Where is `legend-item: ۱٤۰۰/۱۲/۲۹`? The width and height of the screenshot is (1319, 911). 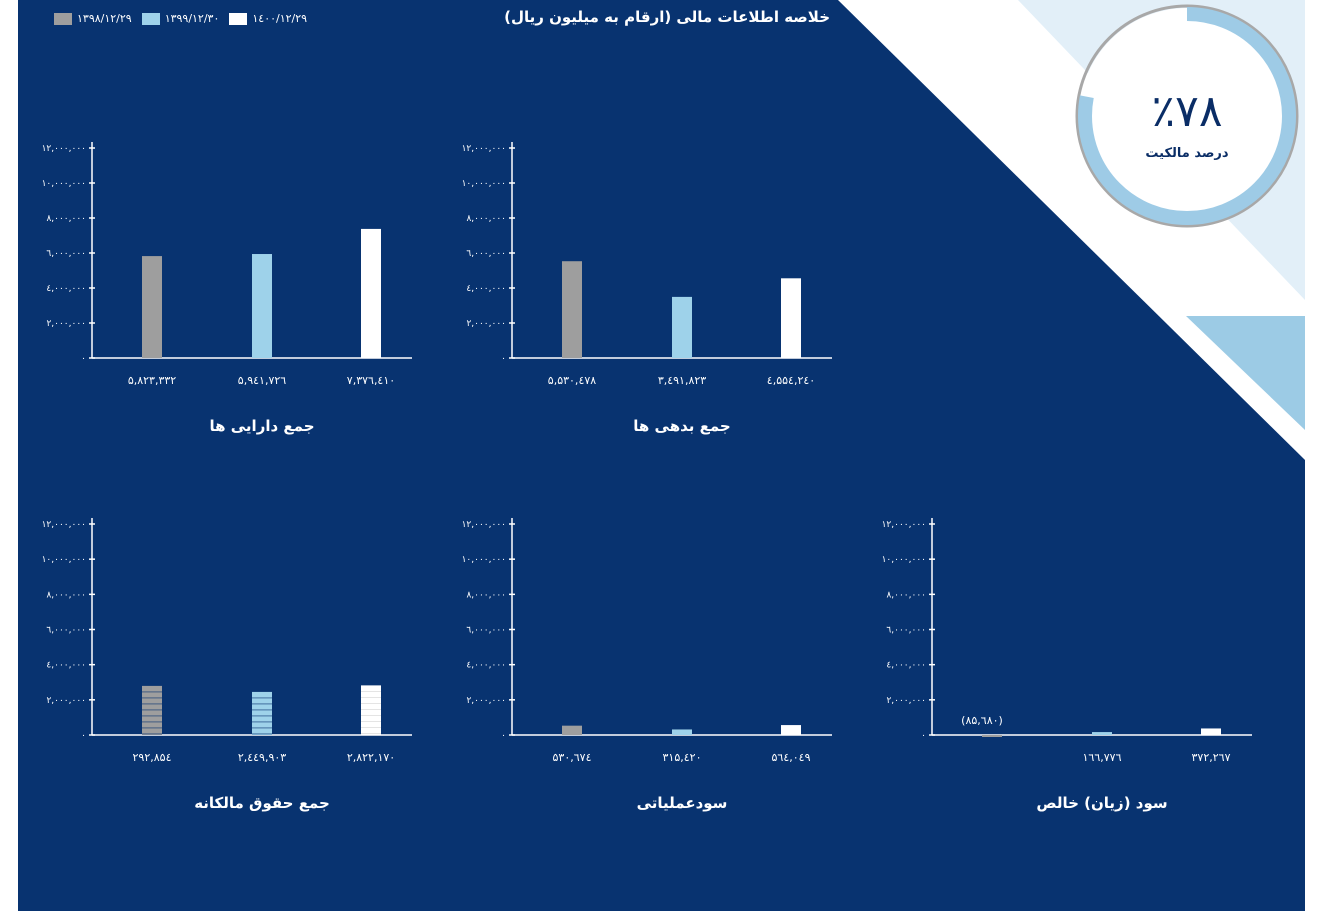
legend-item: ۱٤۰۰/۱۲/۲۹ is located at coordinates (268, 18).